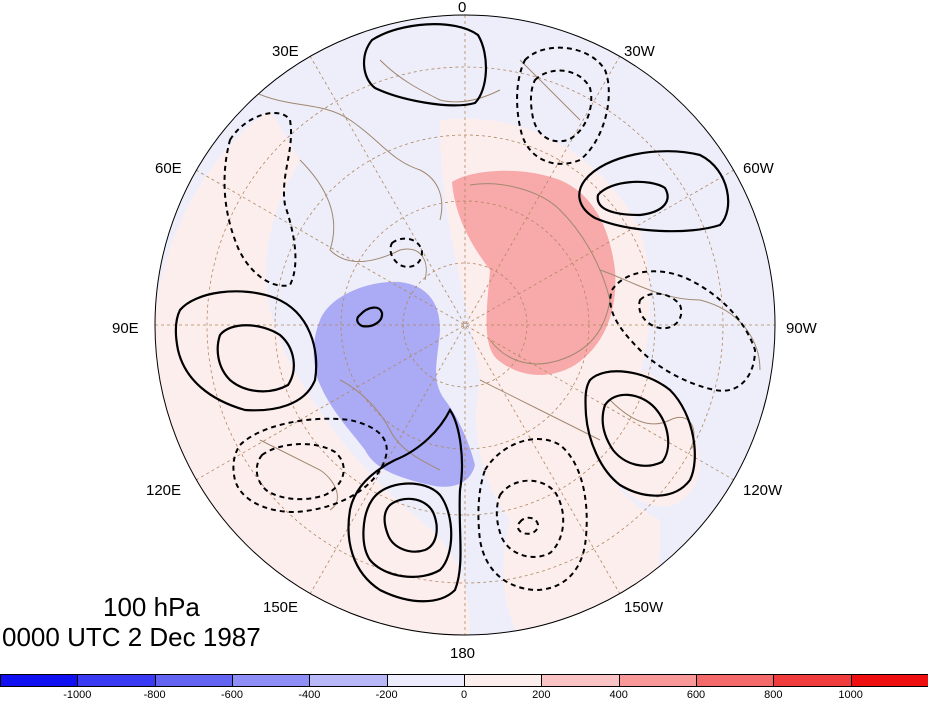  Describe the element at coordinates (462, 653) in the screenshot. I see `lon-label-180: 180` at that location.